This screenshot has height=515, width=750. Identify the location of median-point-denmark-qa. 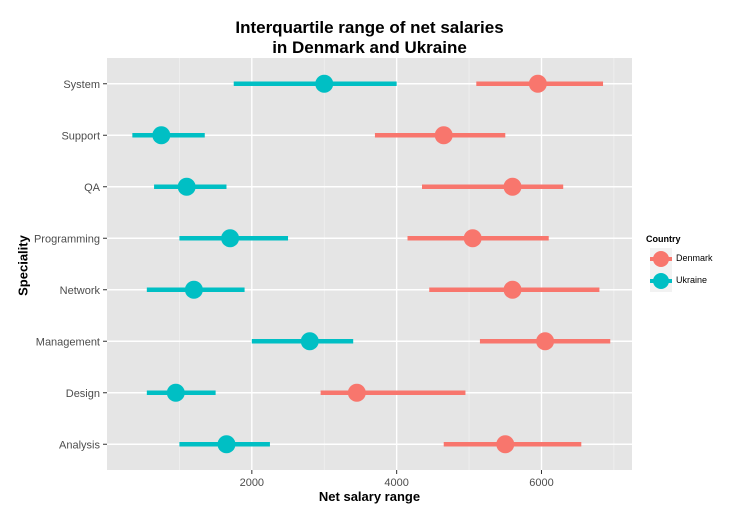
(512, 186).